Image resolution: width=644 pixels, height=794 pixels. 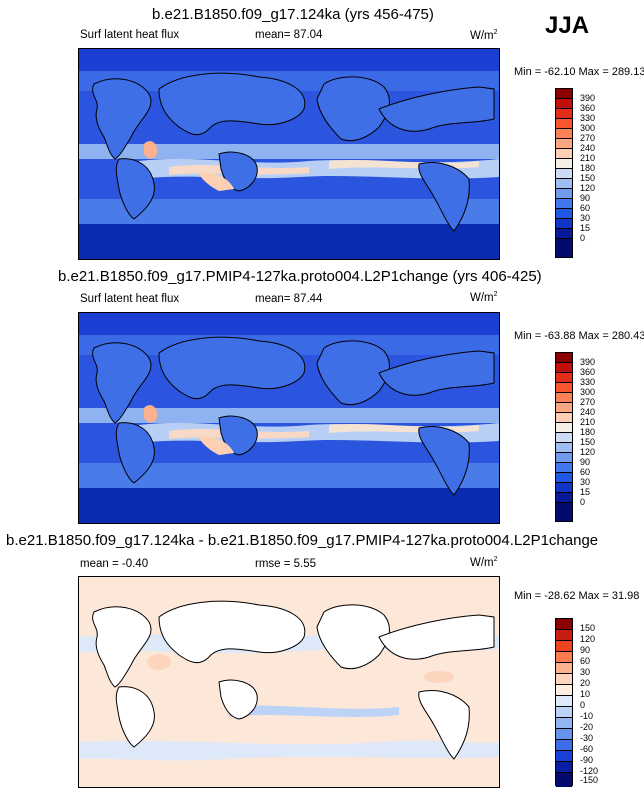 I want to click on panel3-mean-label: mean = -0.40, so click(x=114, y=564).